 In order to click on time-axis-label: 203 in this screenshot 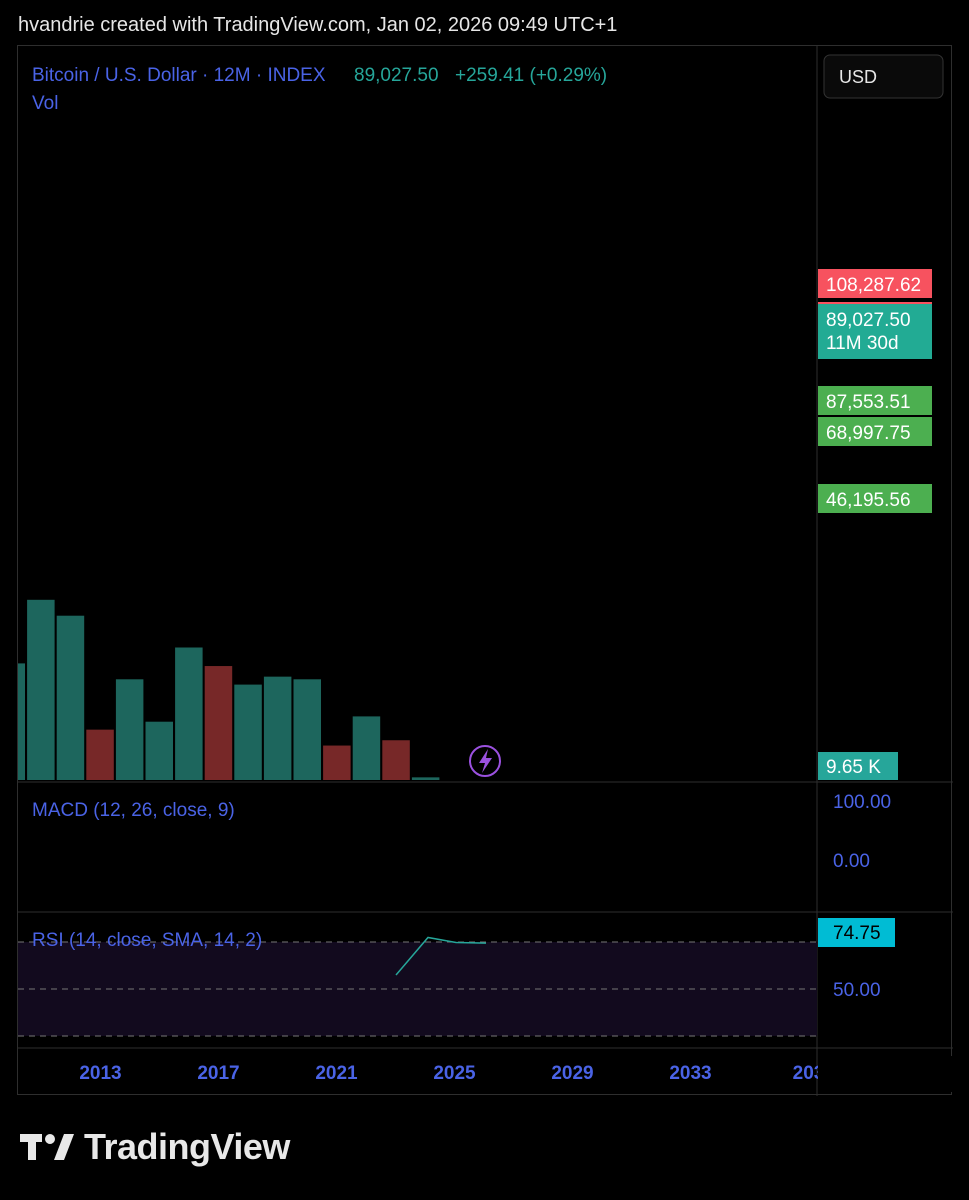, I will do `click(809, 1073)`.